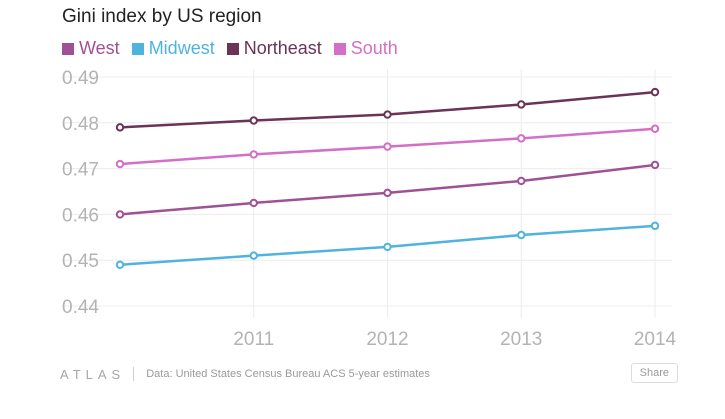 Image resolution: width=725 pixels, height=419 pixels. What do you see at coordinates (80, 307) in the screenshot?
I see `y-tick-label: 0.44` at bounding box center [80, 307].